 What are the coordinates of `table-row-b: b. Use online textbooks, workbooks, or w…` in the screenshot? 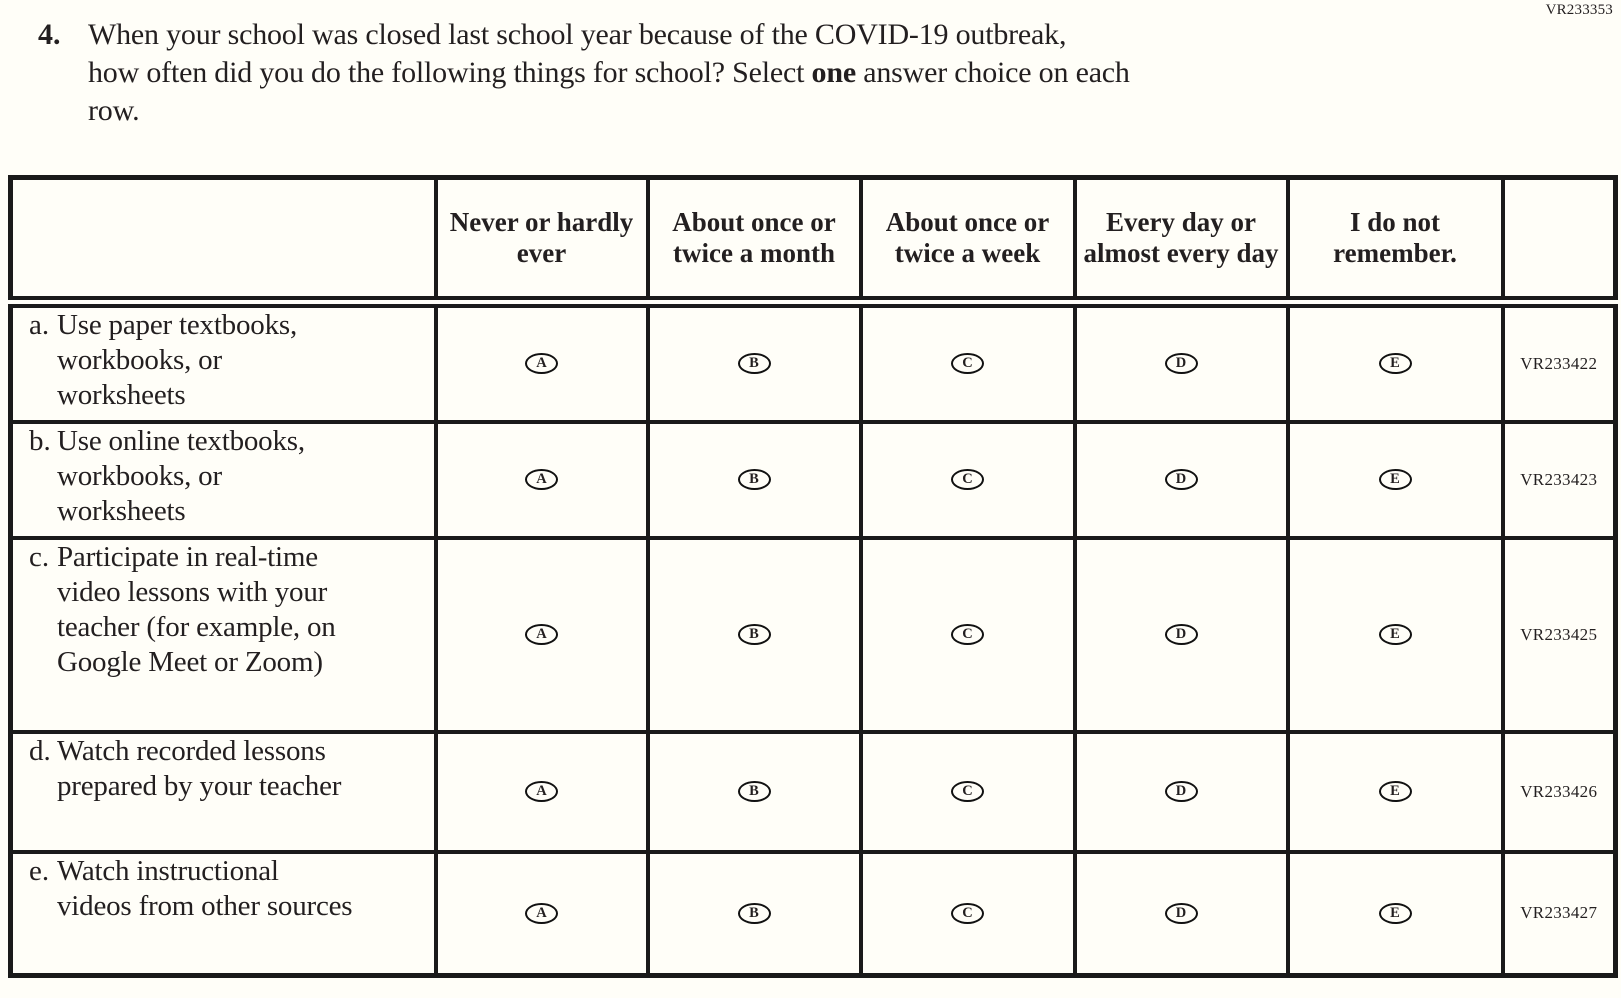 It's located at (813, 479).